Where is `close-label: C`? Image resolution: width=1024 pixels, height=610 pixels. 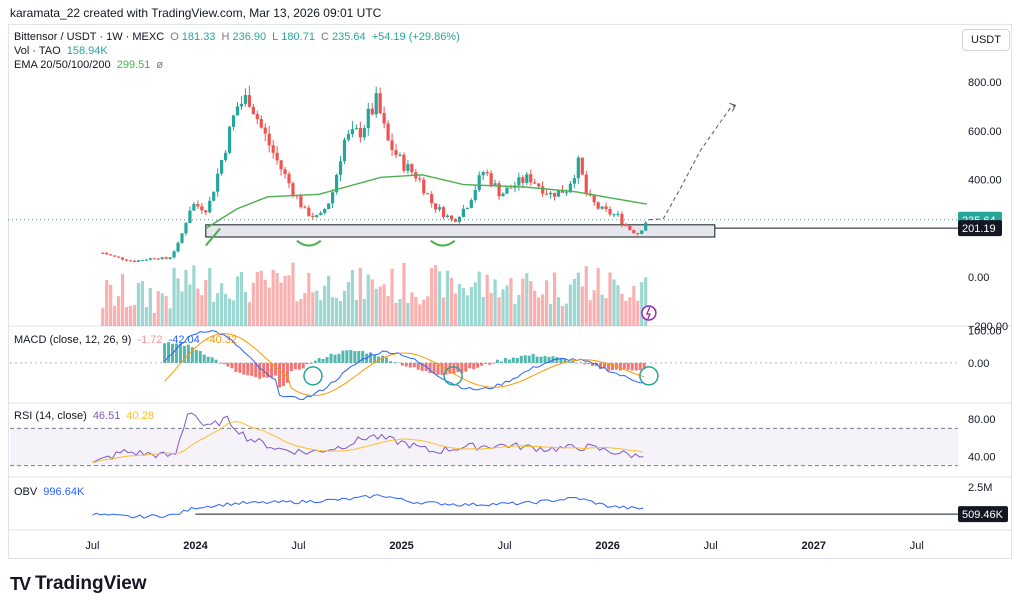 close-label: C is located at coordinates (325, 37).